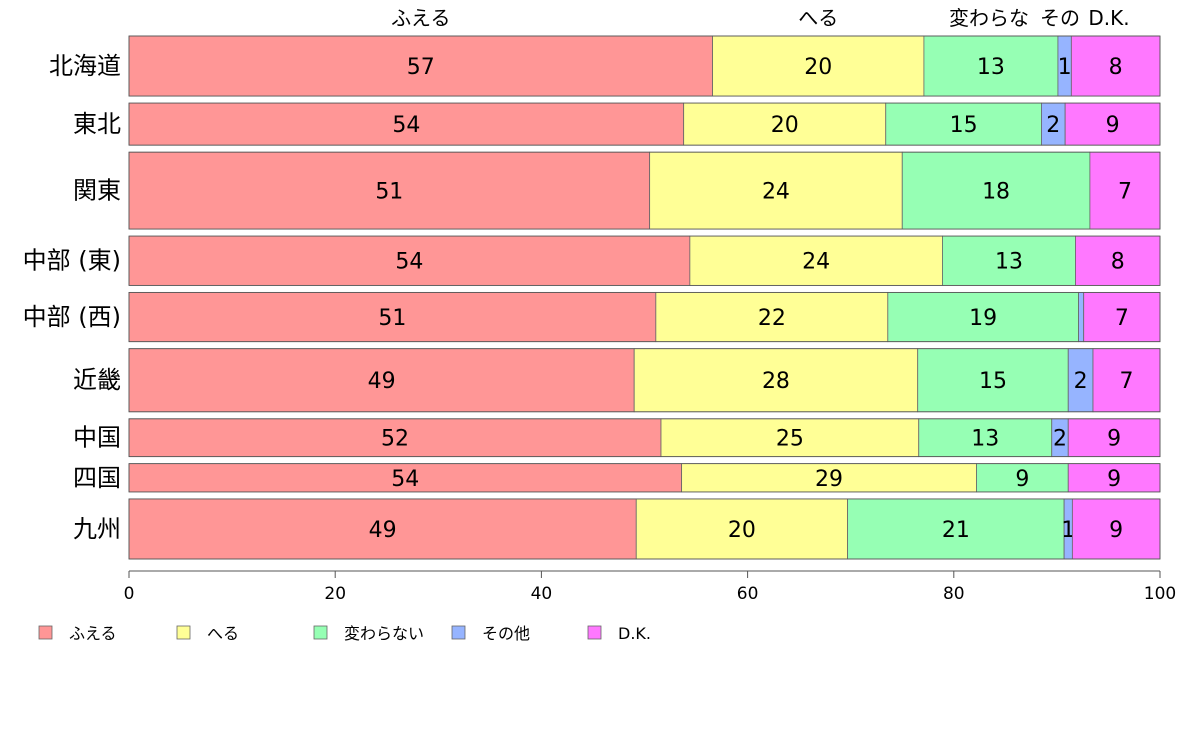 Image resolution: width=1188 pixels, height=740 pixels. What do you see at coordinates (634, 633) in the screenshot?
I see `legend-label: D.K.` at bounding box center [634, 633].